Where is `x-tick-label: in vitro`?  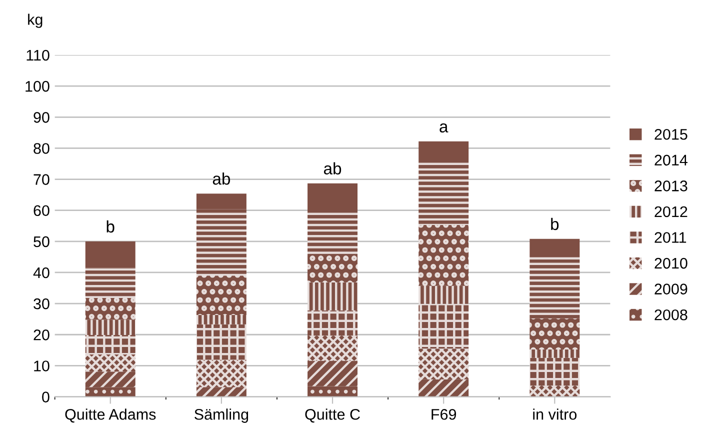 x-tick-label: in vitro is located at coordinates (555, 414).